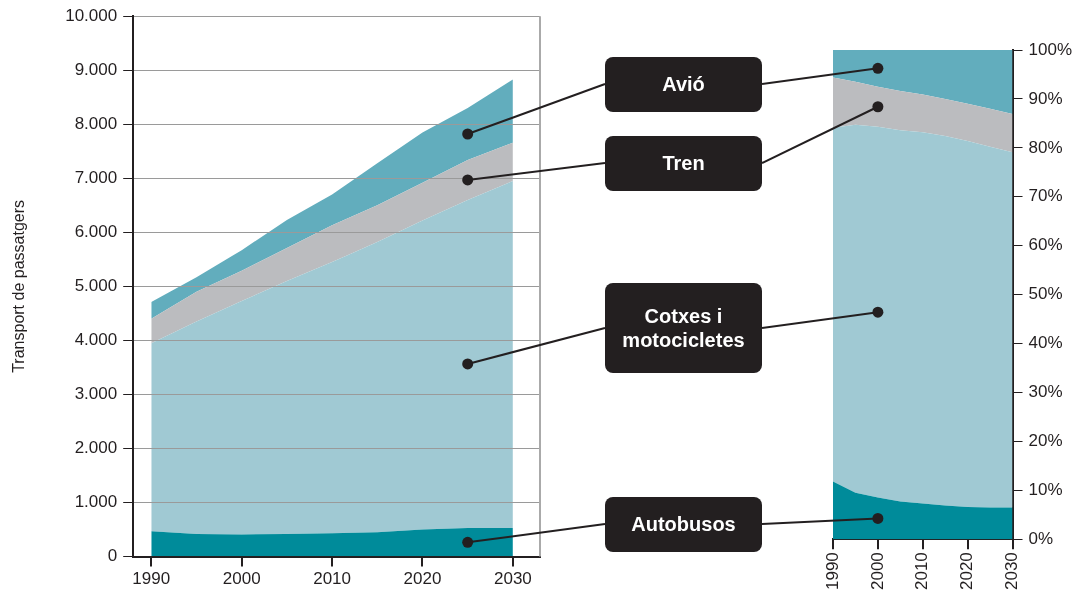 The height and width of the screenshot is (597, 1082). What do you see at coordinates (96, 448) in the screenshot?
I see `y-tick-label: 2.000` at bounding box center [96, 448].